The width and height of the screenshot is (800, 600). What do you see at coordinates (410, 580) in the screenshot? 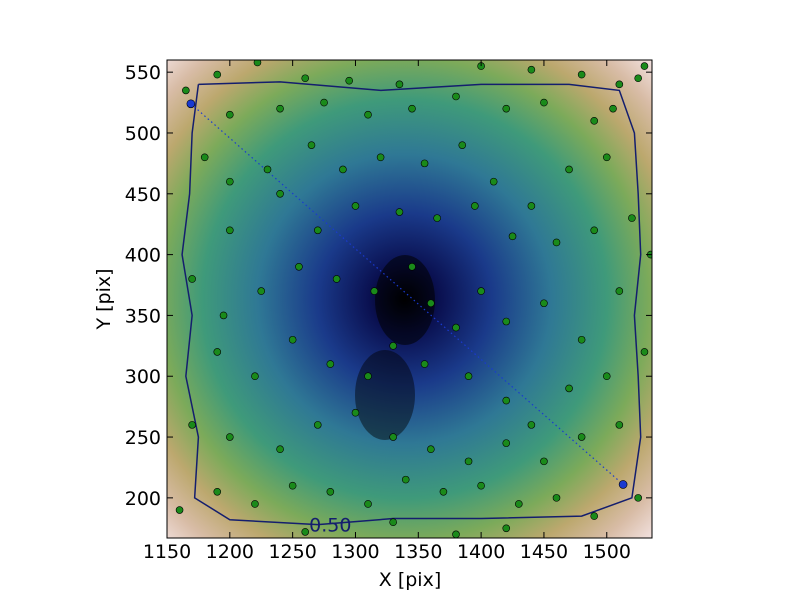
I see `x-axis-label: X [pix]` at bounding box center [410, 580].